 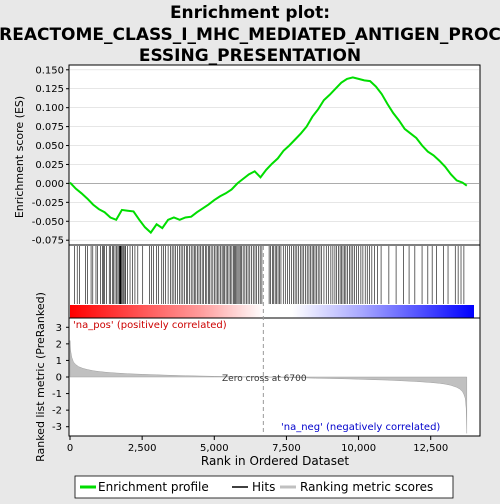 What do you see at coordinates (59, 361) in the screenshot?
I see `metric-y-tick-label: 1` at bounding box center [59, 361].